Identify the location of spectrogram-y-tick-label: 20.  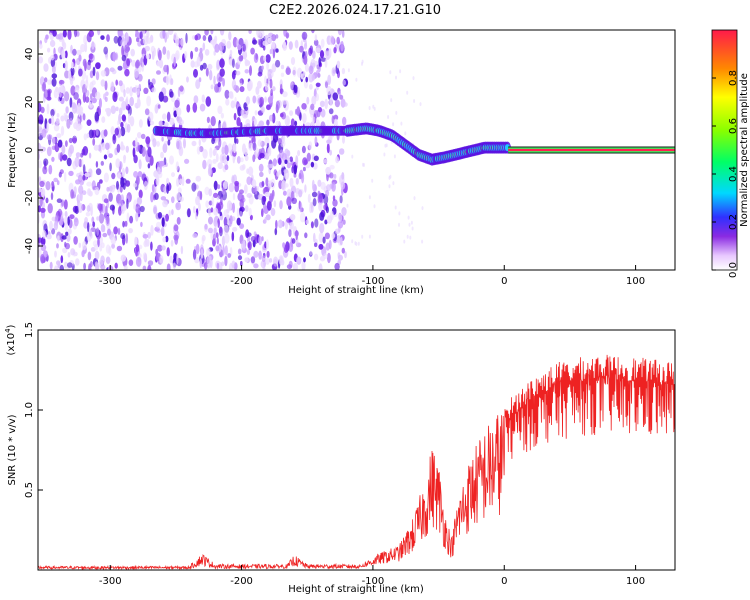
(29, 102).